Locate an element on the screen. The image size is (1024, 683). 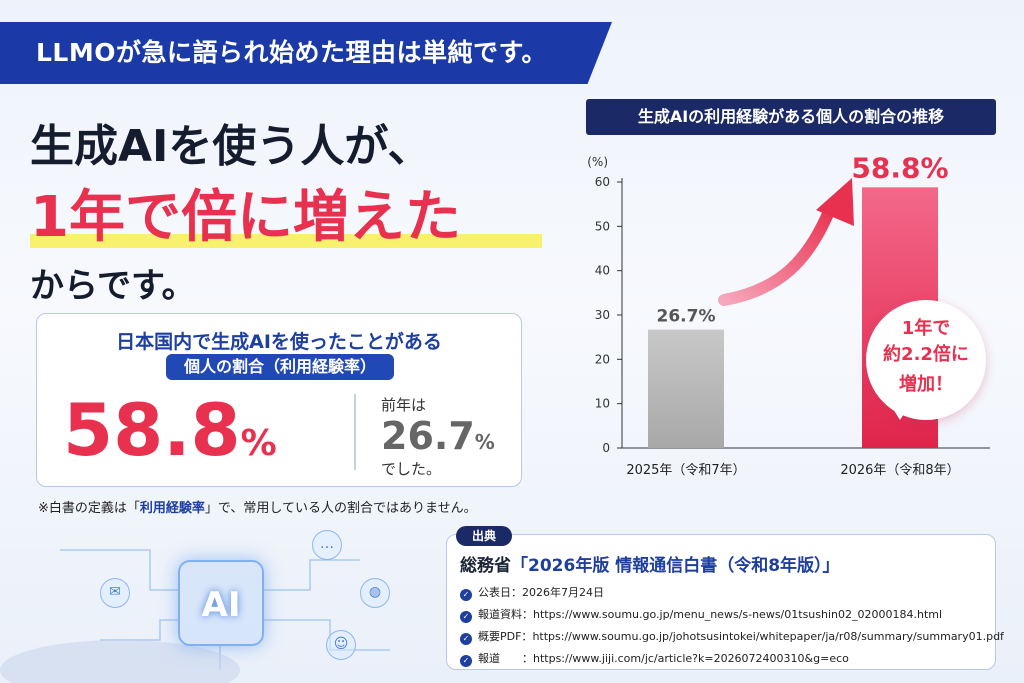
data-label: 58.8% is located at coordinates (899, 167).